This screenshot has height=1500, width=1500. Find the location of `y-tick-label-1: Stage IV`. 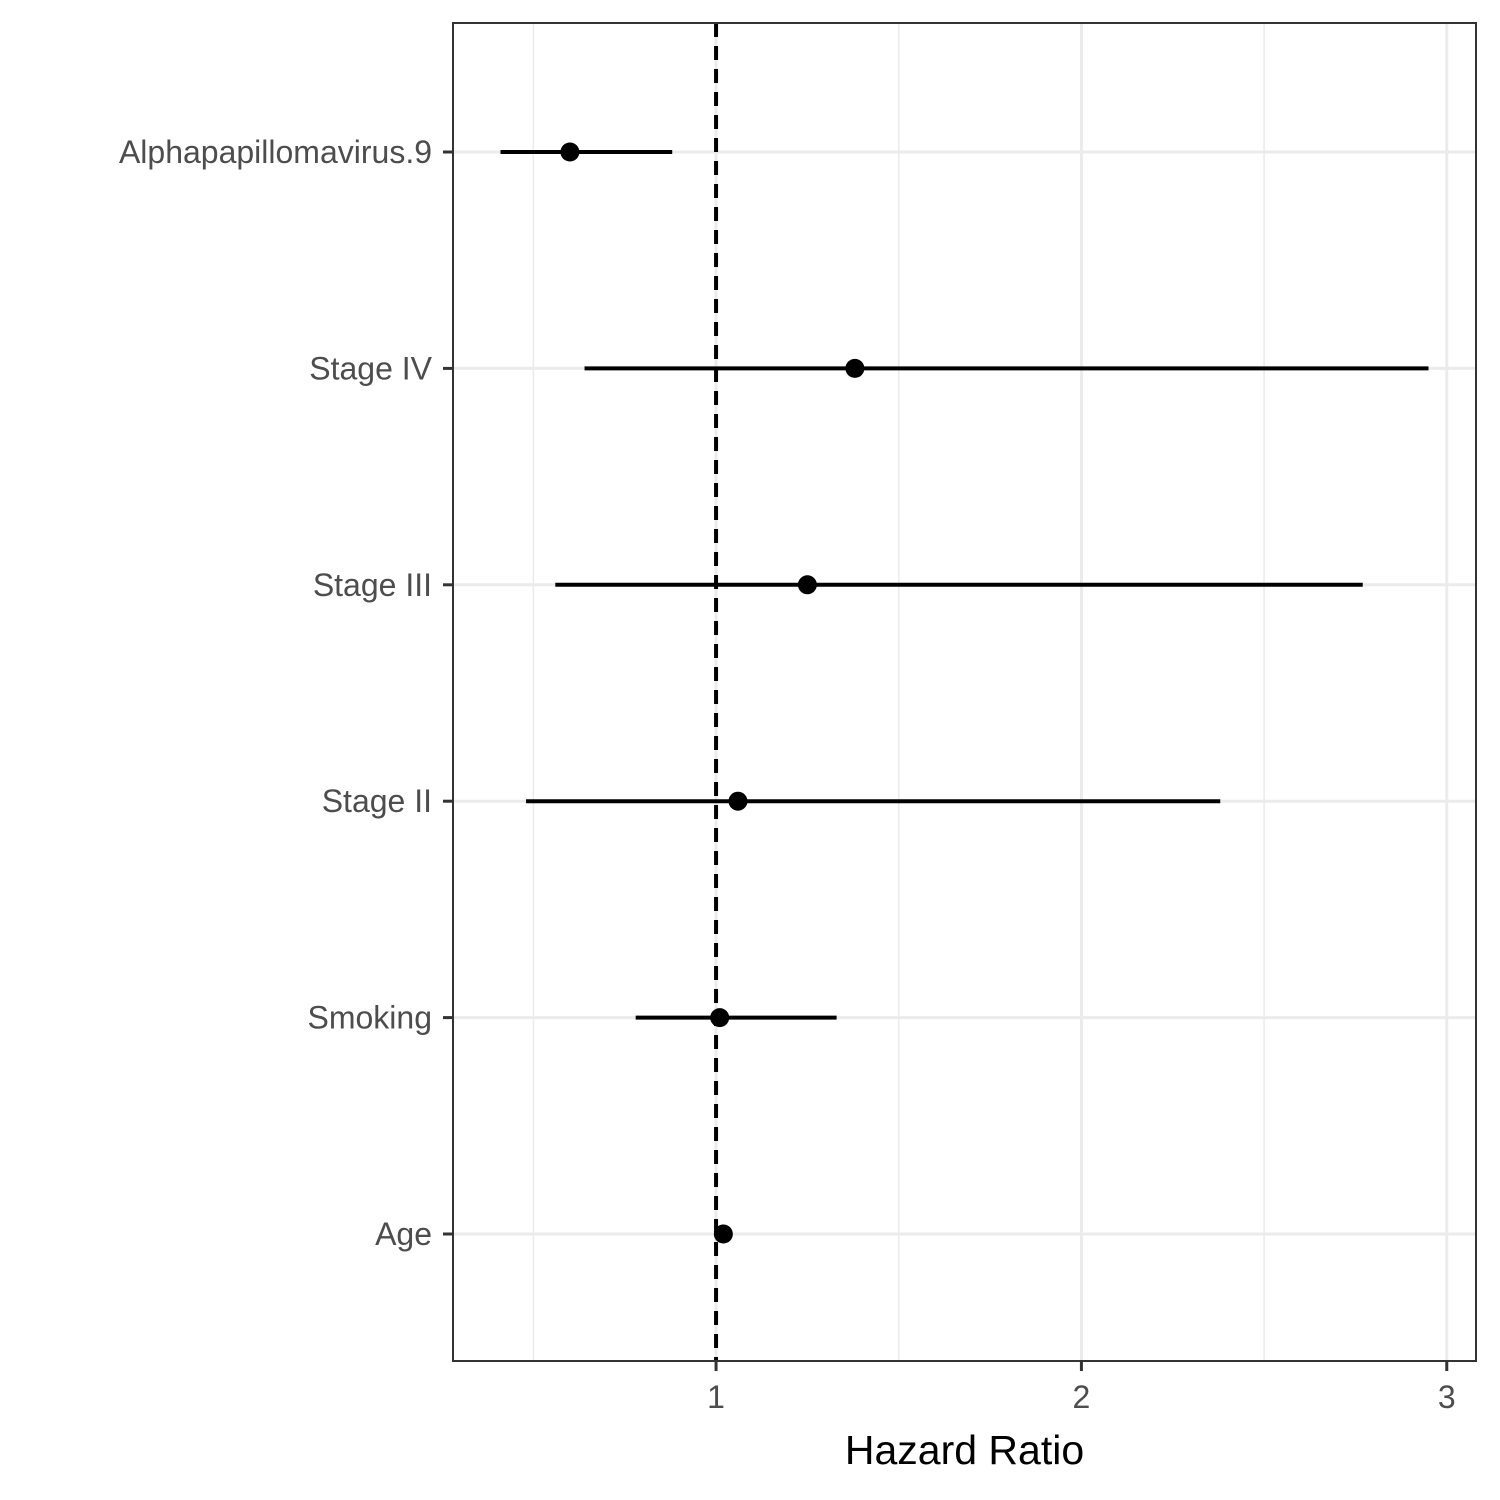

y-tick-label-1: Stage IV is located at coordinates (370, 368).